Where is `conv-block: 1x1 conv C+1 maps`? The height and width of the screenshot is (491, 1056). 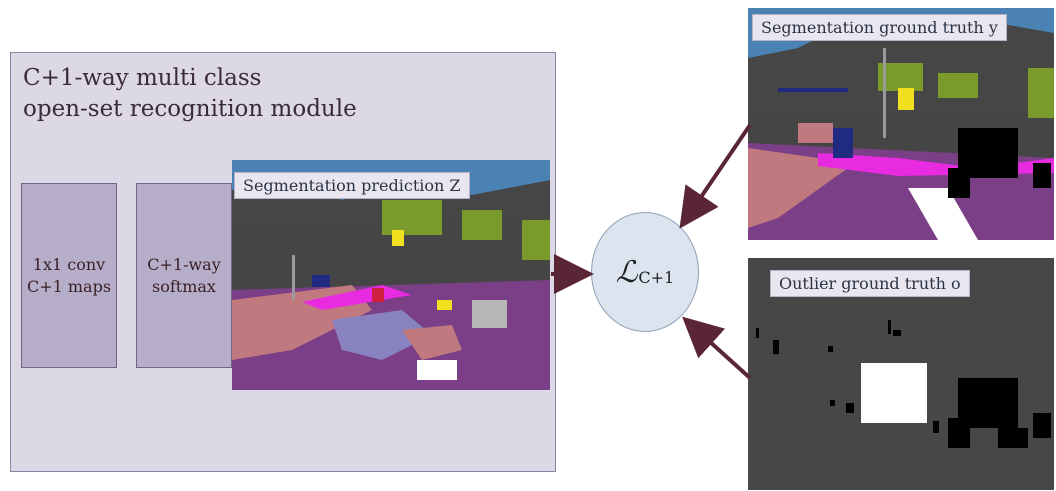 conv-block: 1x1 conv C+1 maps is located at coordinates (69, 275).